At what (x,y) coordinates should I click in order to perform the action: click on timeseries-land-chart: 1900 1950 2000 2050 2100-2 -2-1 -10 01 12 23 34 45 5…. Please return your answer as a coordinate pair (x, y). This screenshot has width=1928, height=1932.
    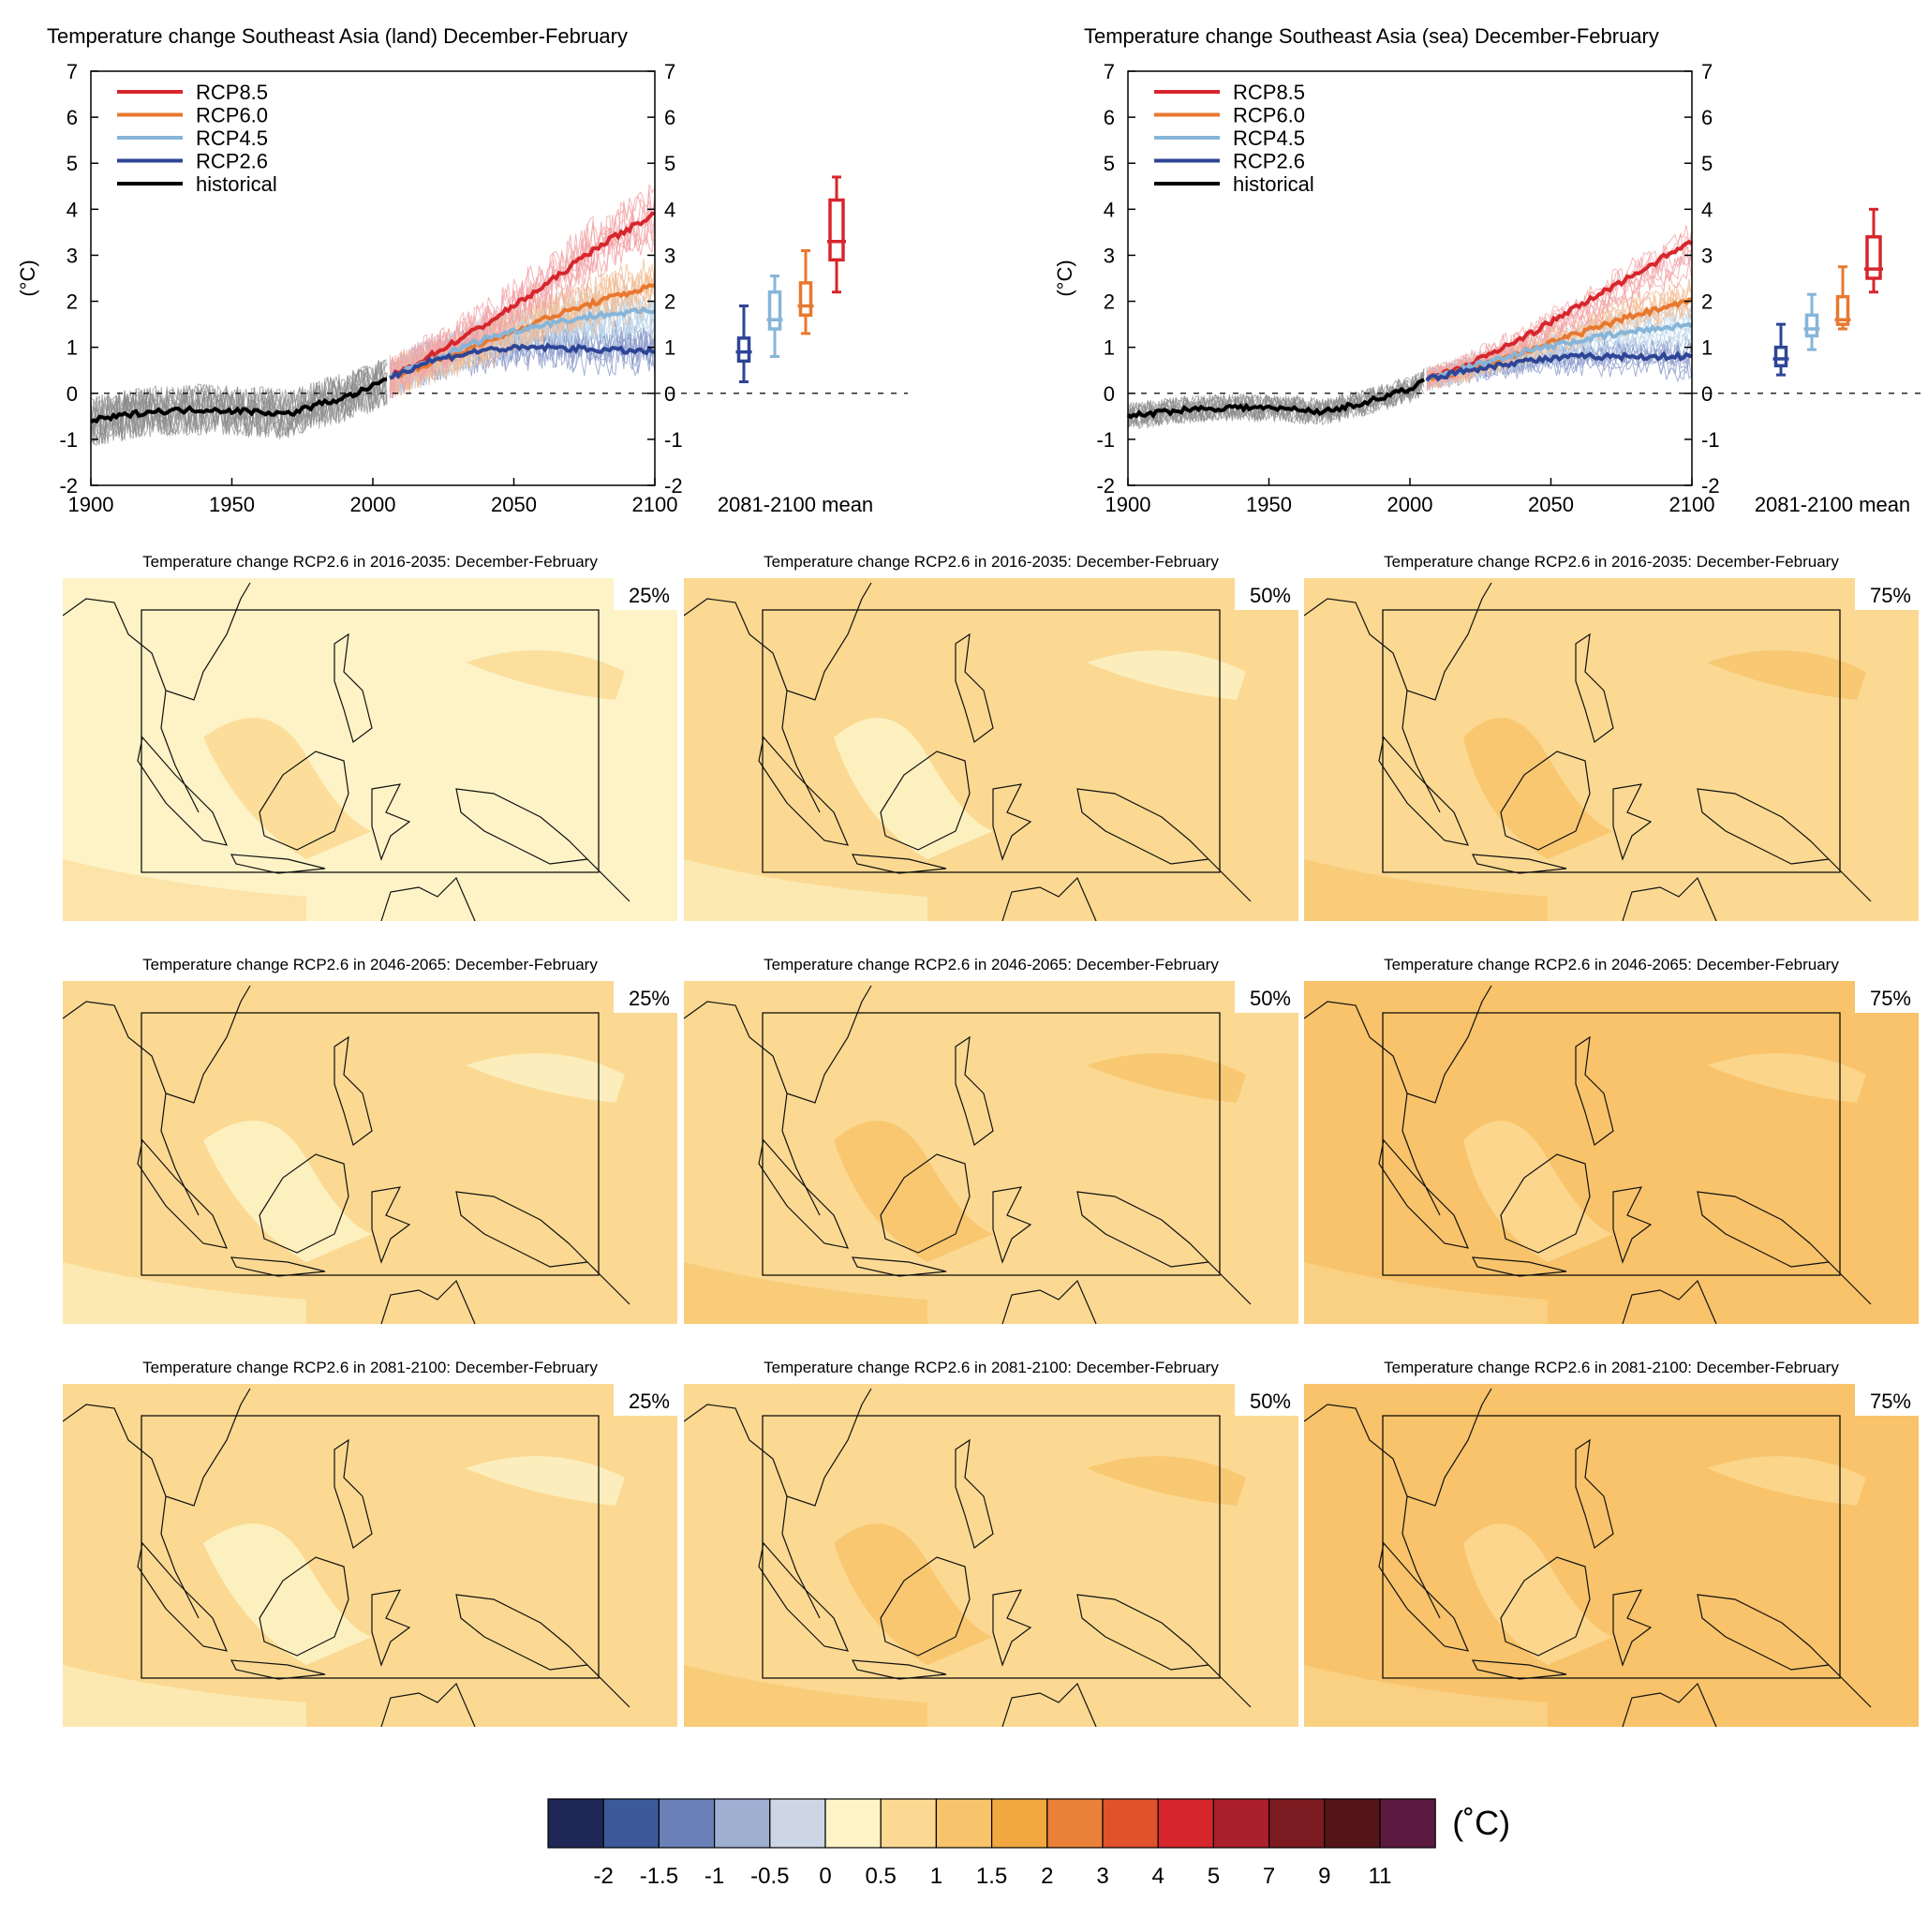
    Looking at the image, I should click on (462, 288).